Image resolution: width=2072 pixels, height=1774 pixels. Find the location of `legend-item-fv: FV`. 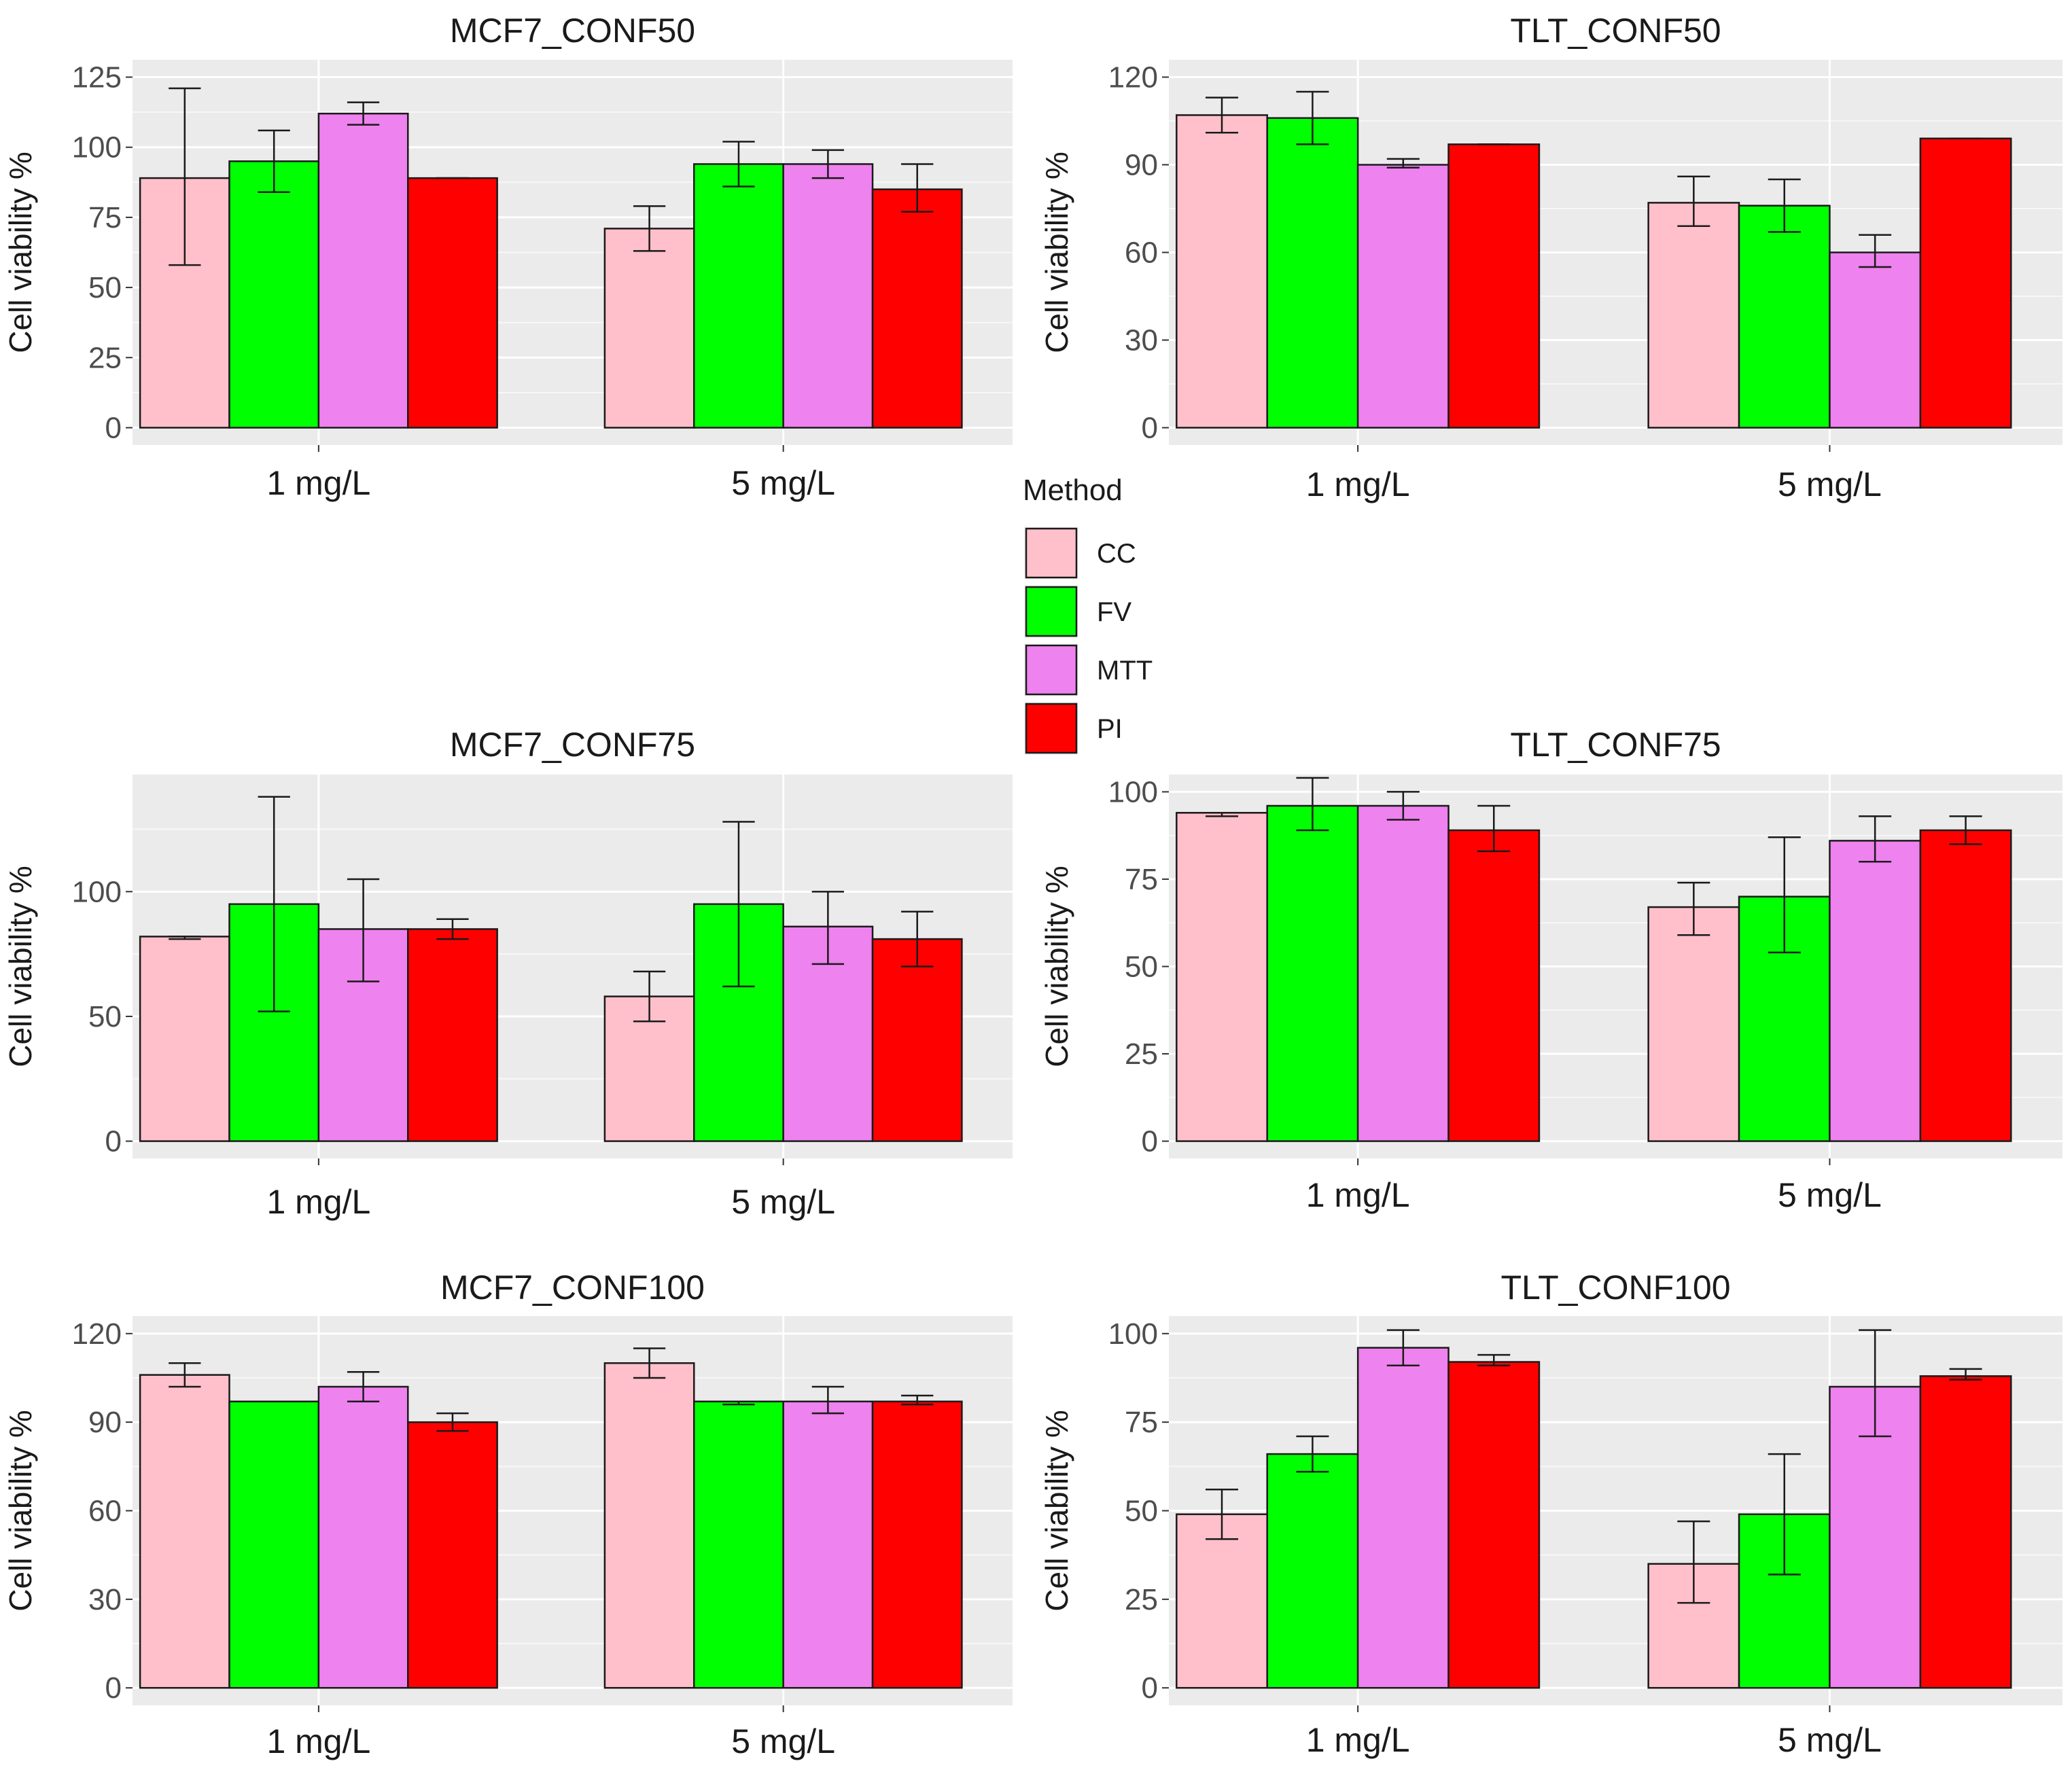

legend-item-fv: FV is located at coordinates (1077, 611).